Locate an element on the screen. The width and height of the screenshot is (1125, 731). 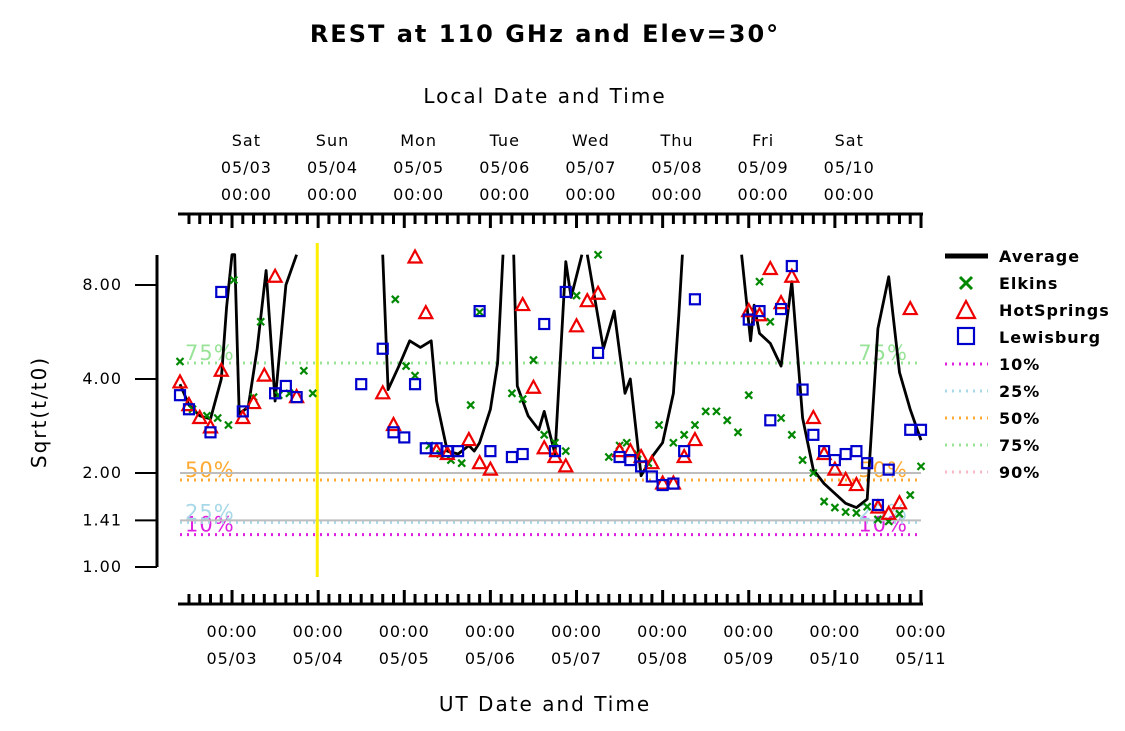
legend-label-elkins: Elkins is located at coordinates (1028, 283).